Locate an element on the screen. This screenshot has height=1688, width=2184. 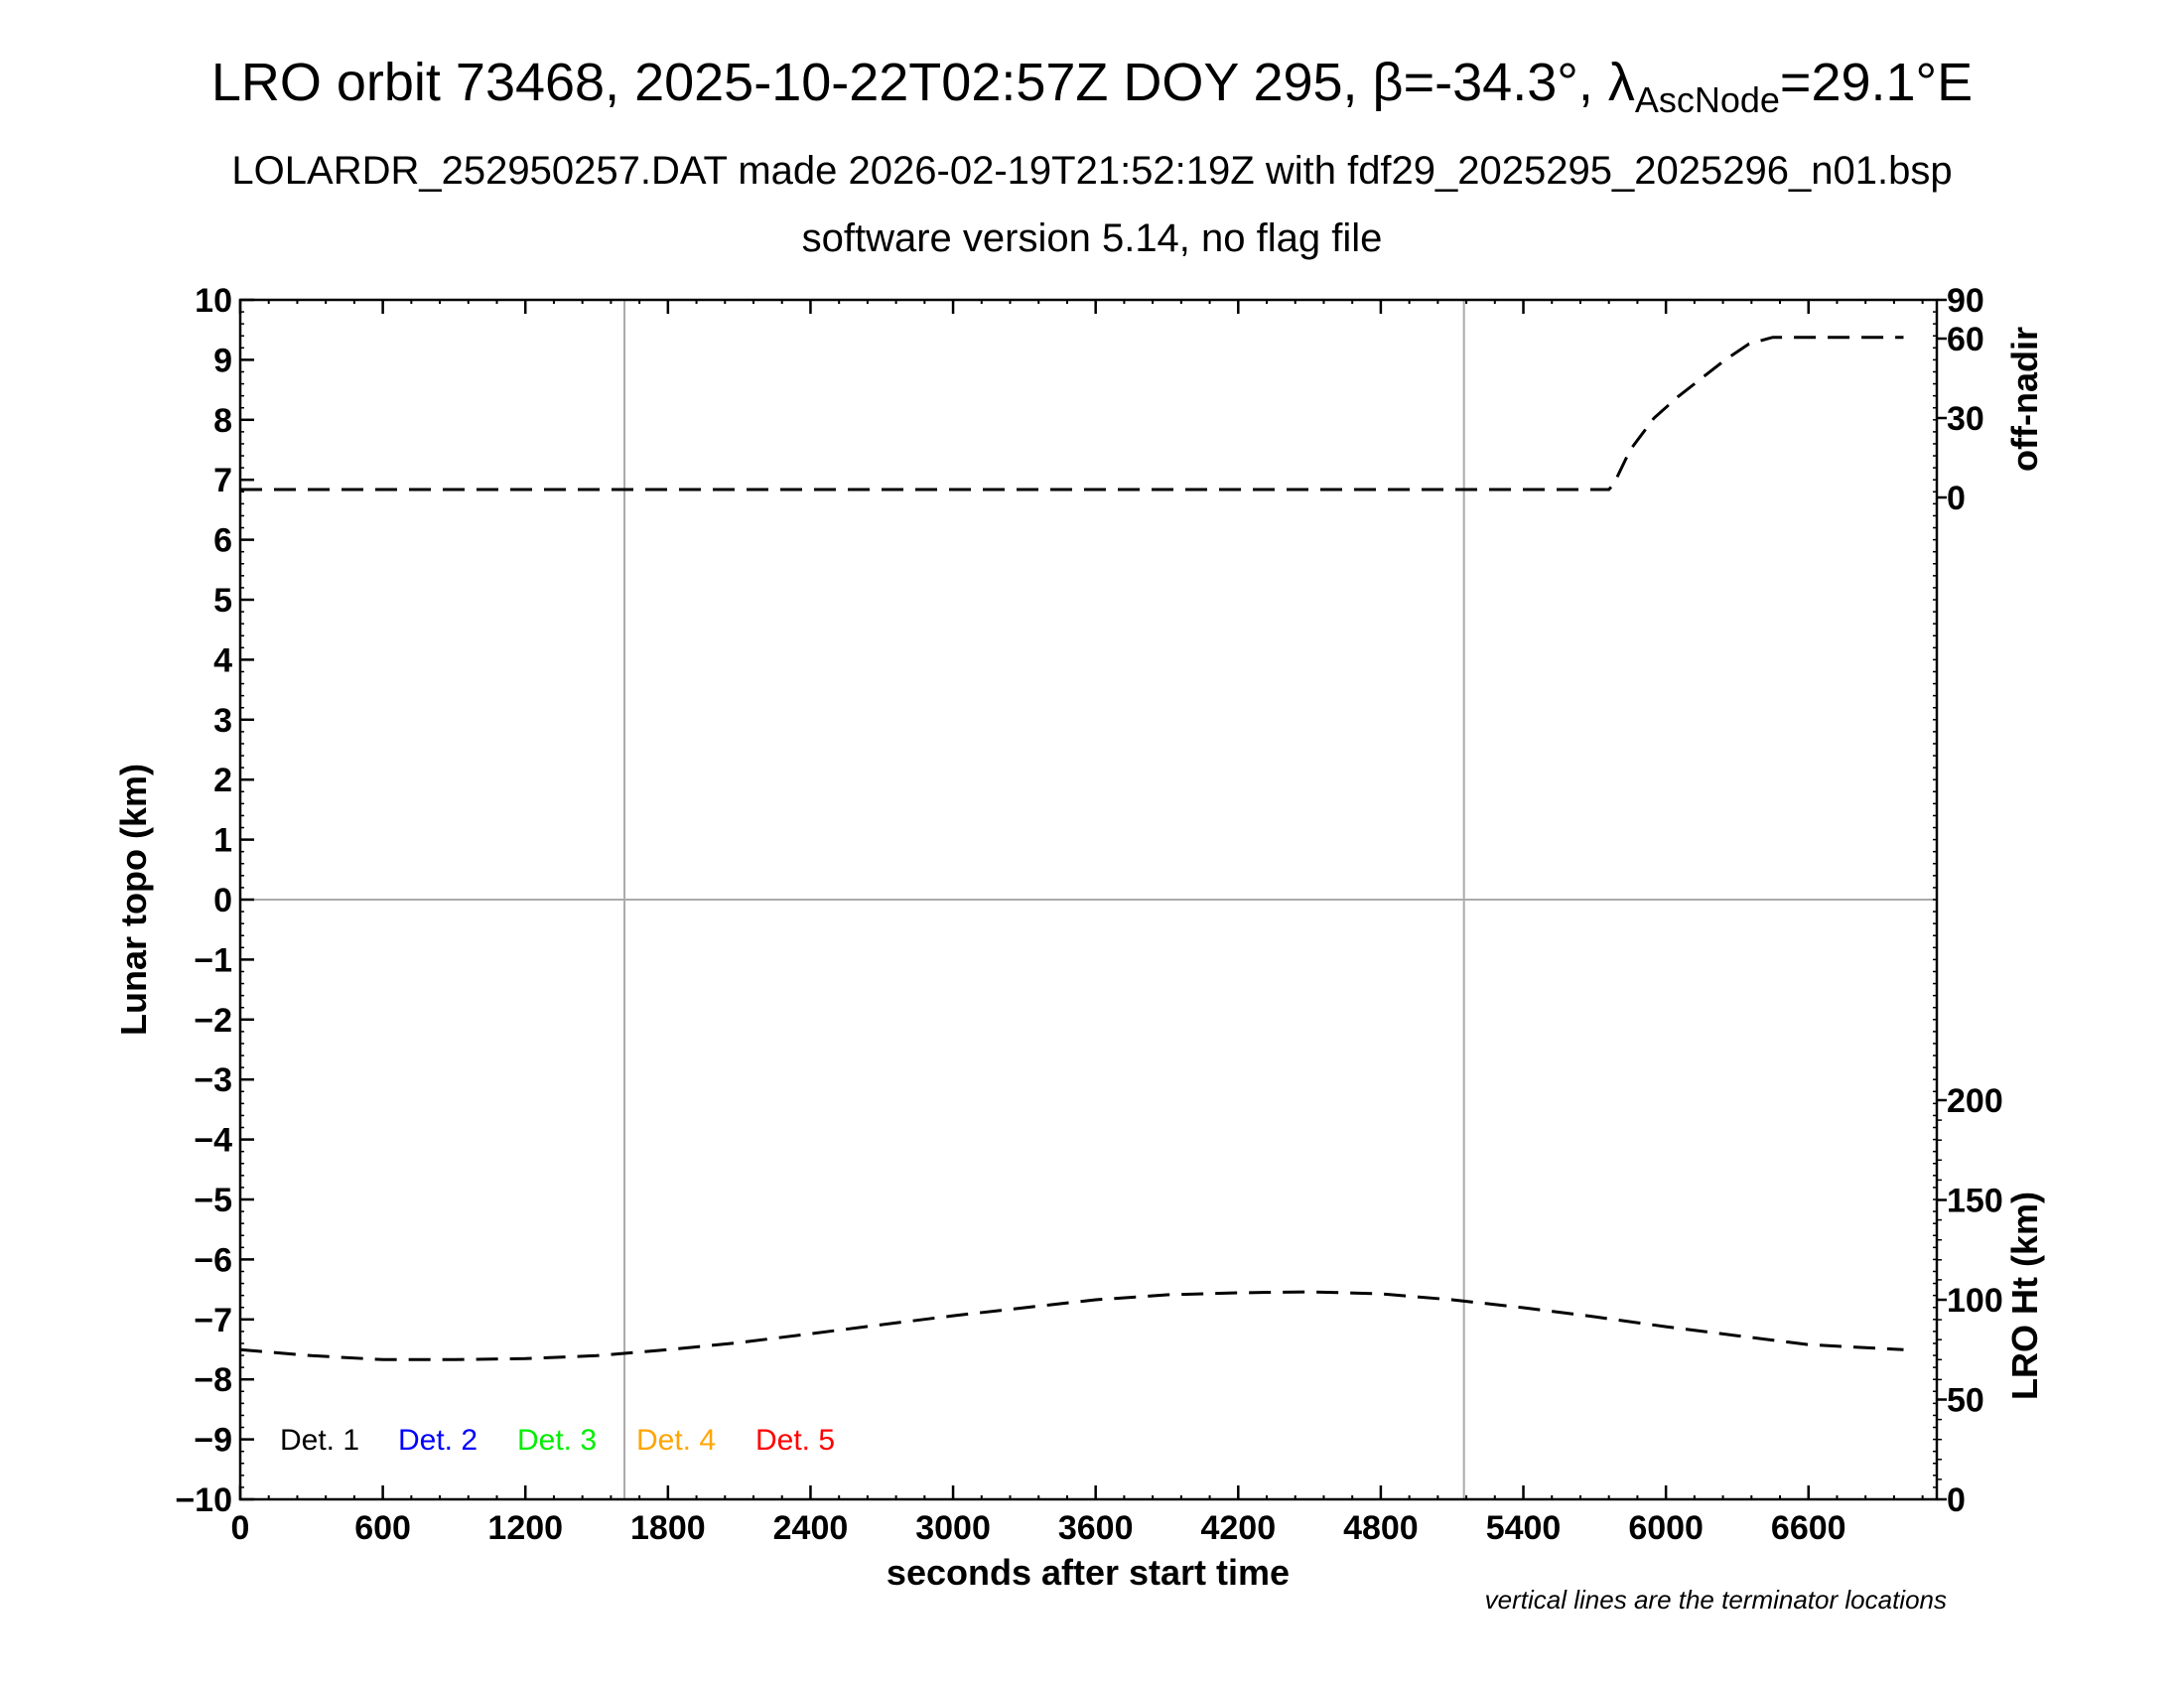
x-tick-label: 5400 is located at coordinates (1524, 1528).